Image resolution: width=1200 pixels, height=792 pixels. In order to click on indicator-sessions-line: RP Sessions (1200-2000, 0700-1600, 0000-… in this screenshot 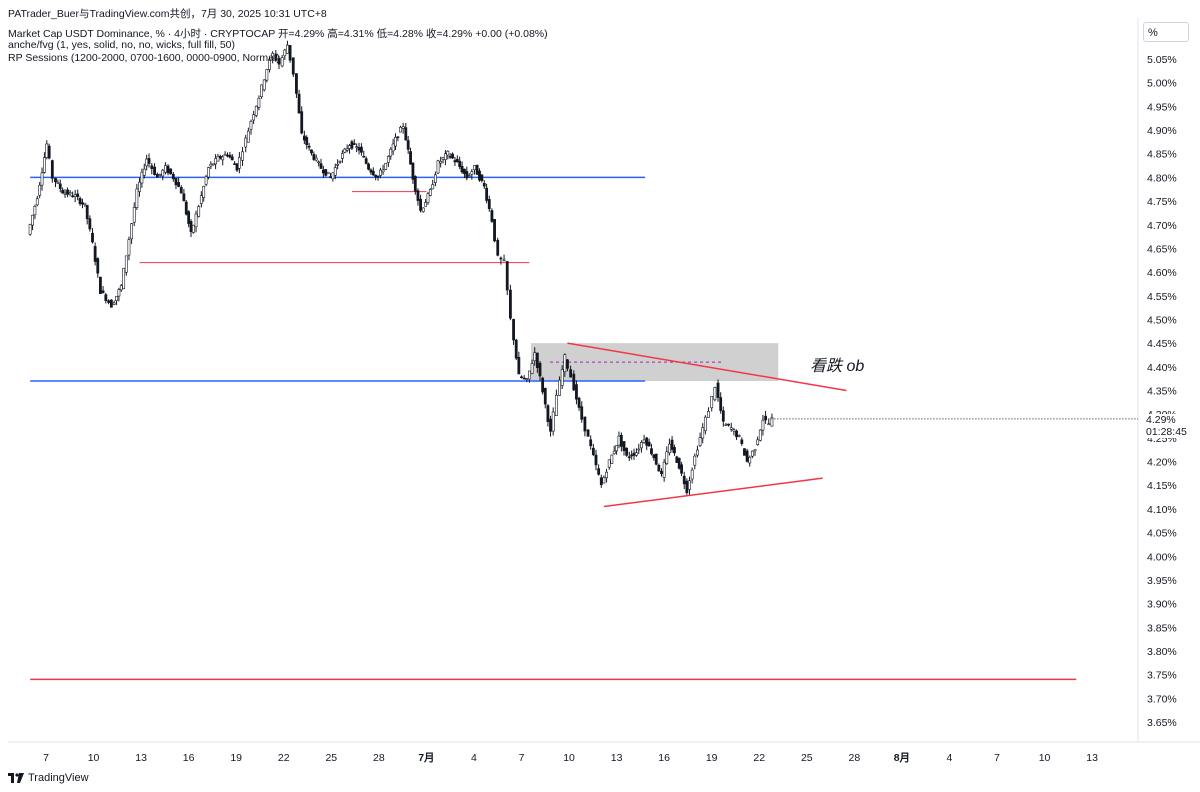, I will do `click(144, 58)`.